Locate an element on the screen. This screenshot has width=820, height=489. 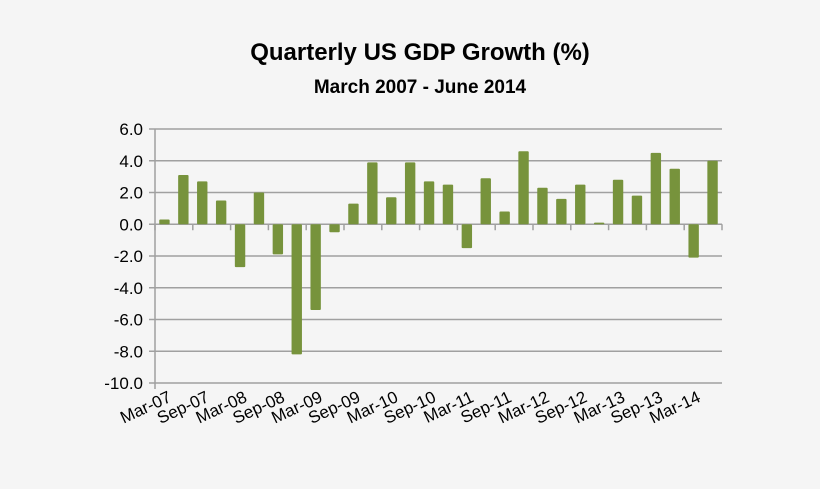
y-tick-label: 4.0 is located at coordinates (131, 161).